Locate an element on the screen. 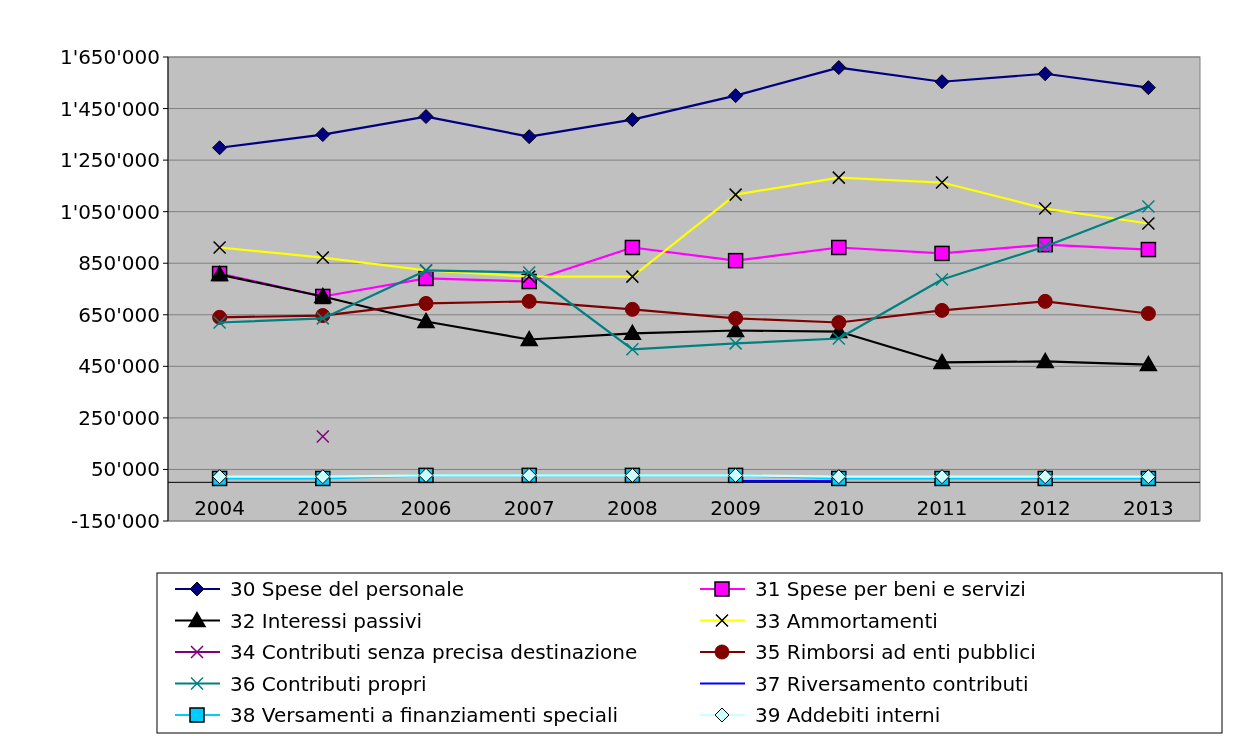 The image size is (1236, 736). legend-label: 30 Spese del personale is located at coordinates (347, 589).